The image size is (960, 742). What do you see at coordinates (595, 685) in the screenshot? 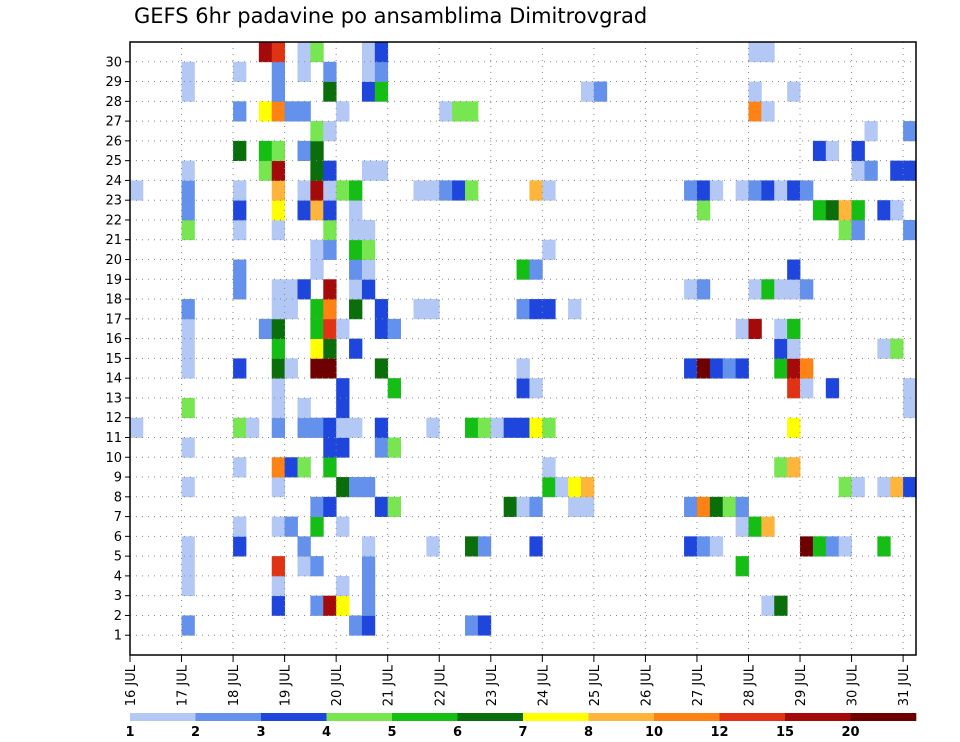
I see `x-tick-label: 25 JUL` at bounding box center [595, 685].